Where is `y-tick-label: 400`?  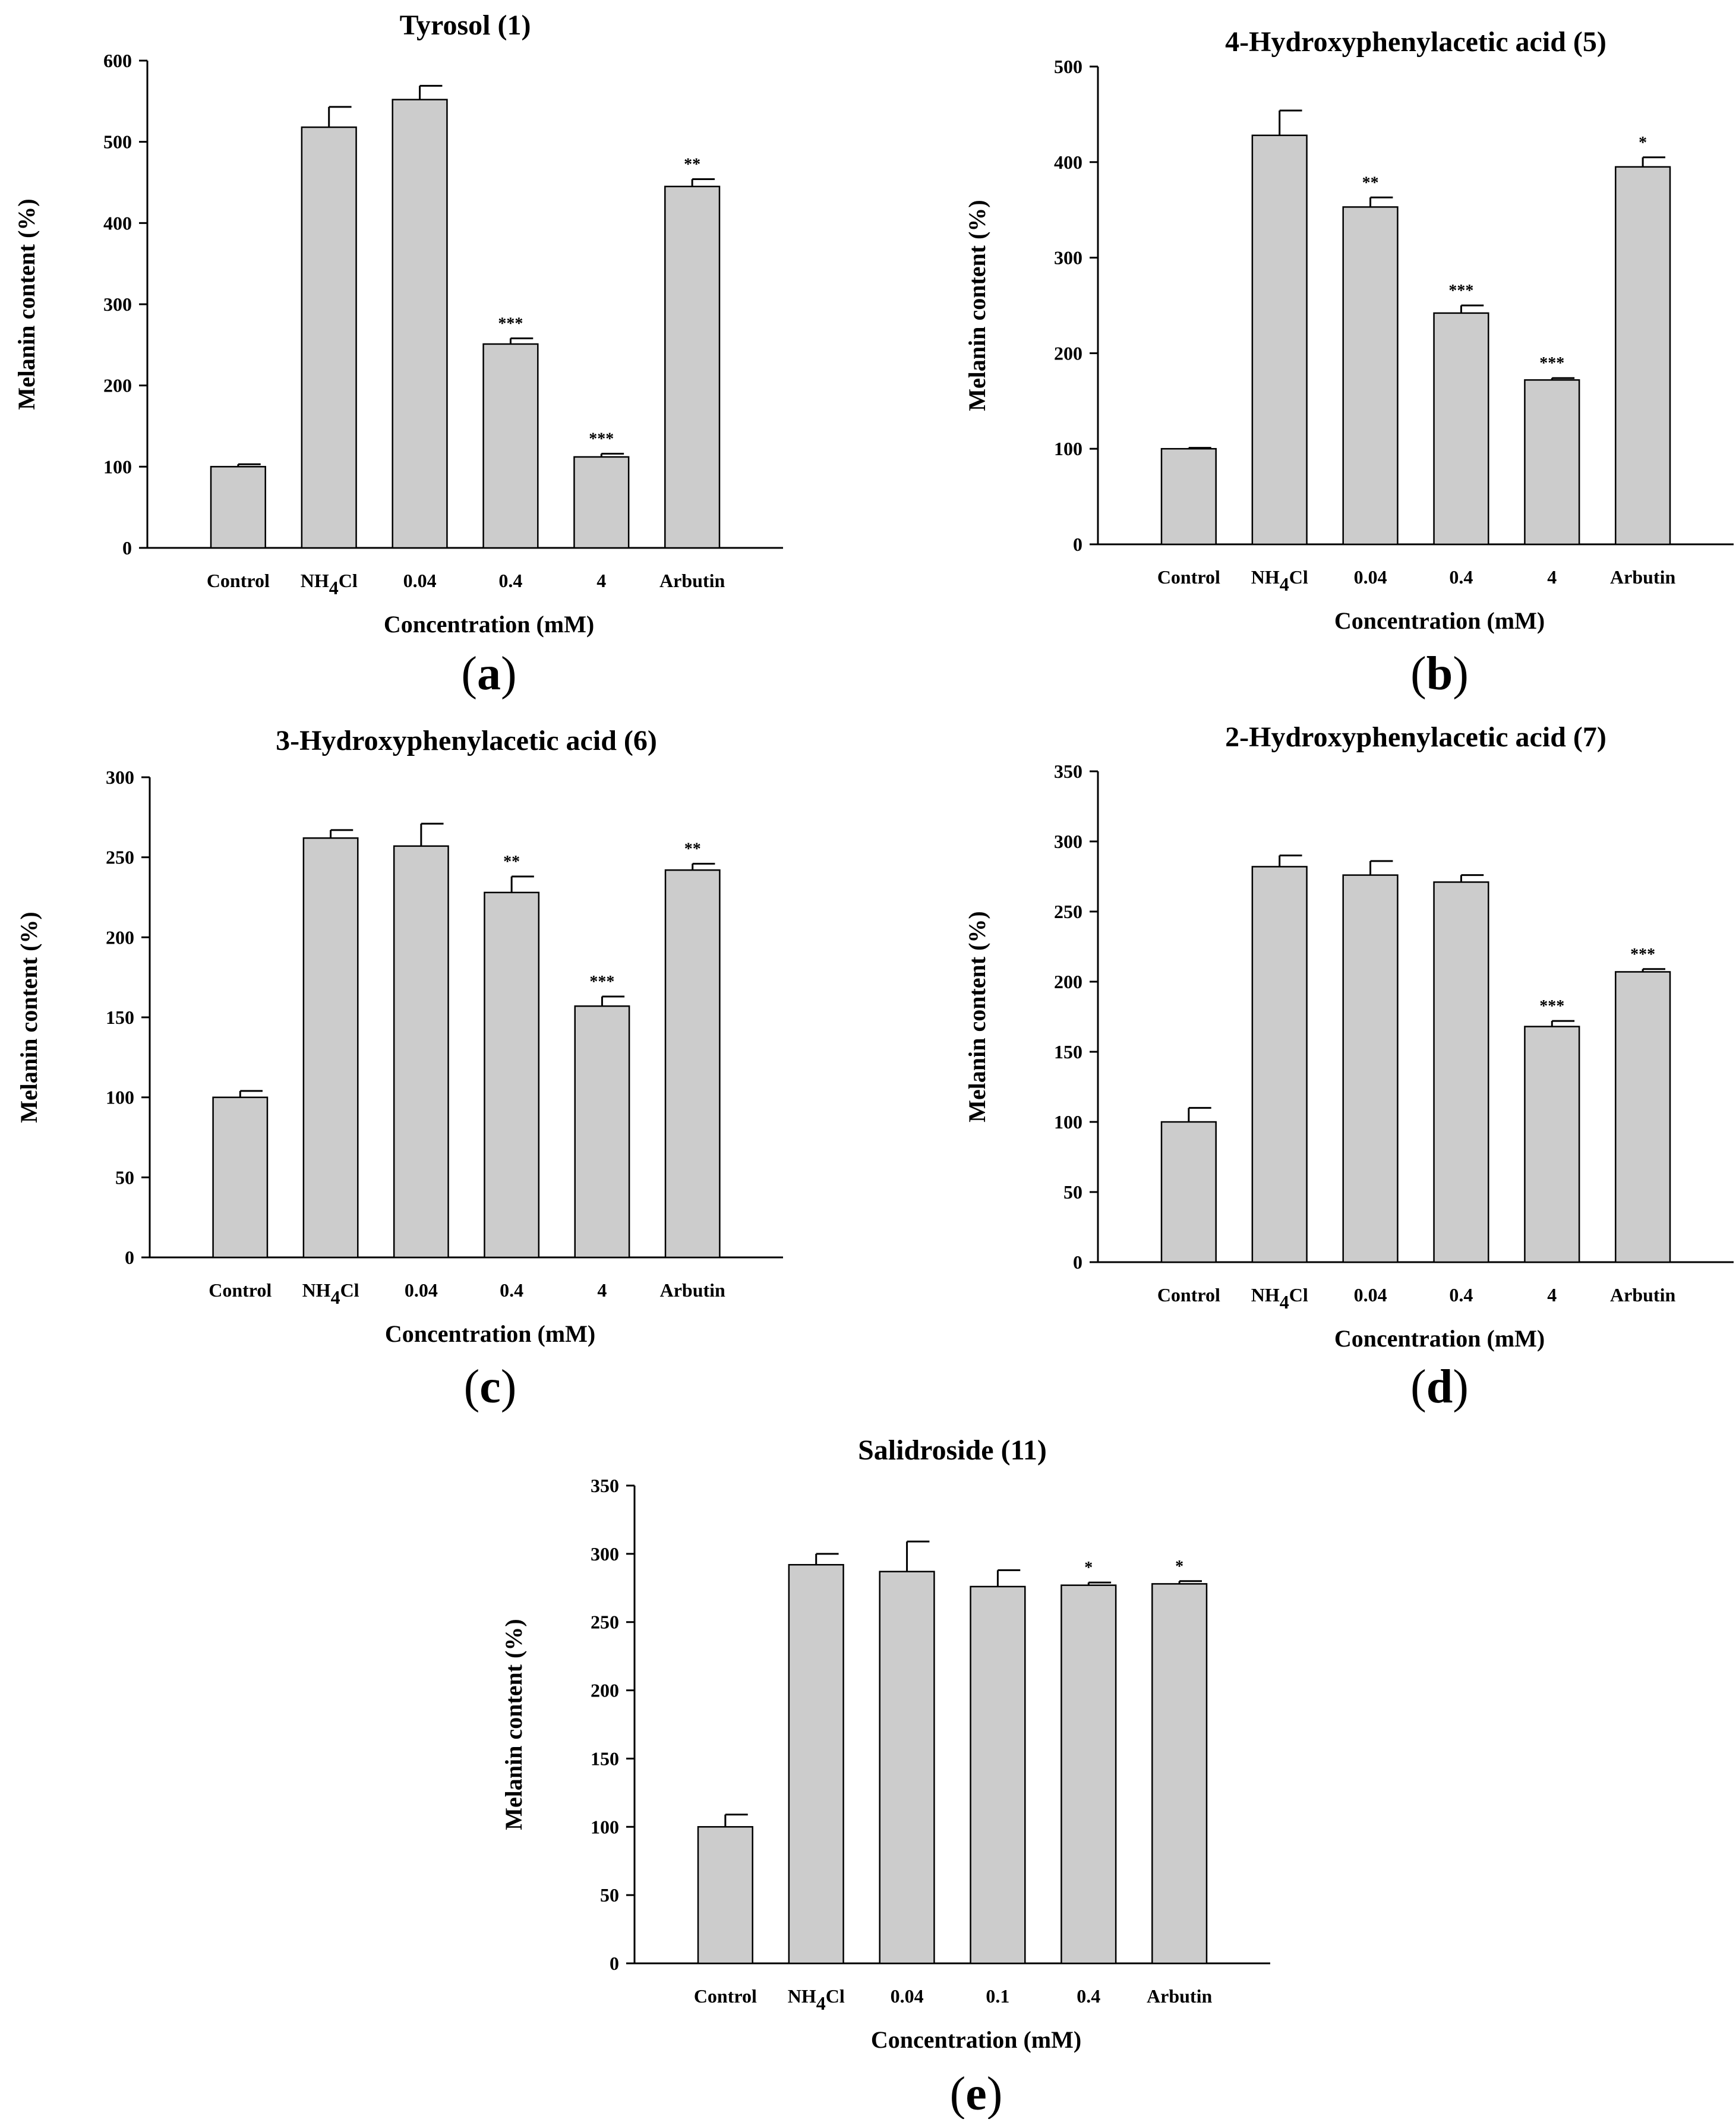 y-tick-label: 400 is located at coordinates (117, 223).